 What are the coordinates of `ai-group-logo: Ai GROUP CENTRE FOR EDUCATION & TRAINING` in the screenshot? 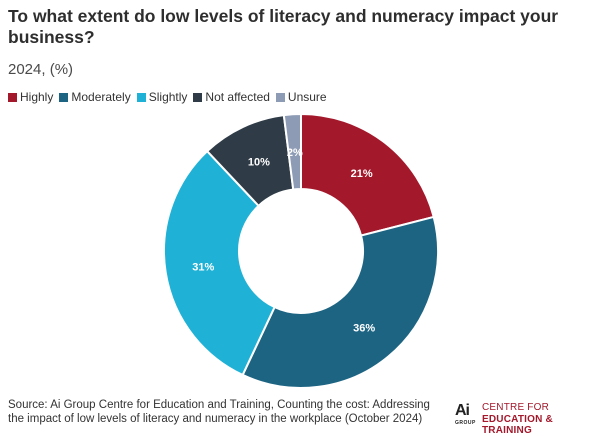 It's located at (527, 418).